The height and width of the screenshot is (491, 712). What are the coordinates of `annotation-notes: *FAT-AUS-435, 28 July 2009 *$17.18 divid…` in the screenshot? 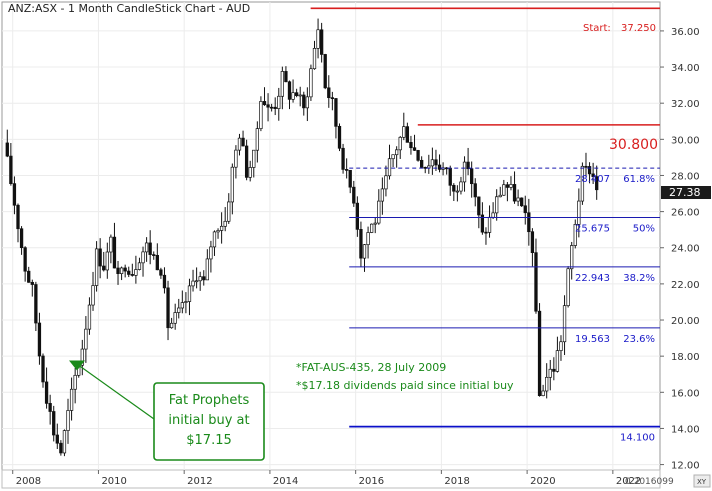 It's located at (405, 376).